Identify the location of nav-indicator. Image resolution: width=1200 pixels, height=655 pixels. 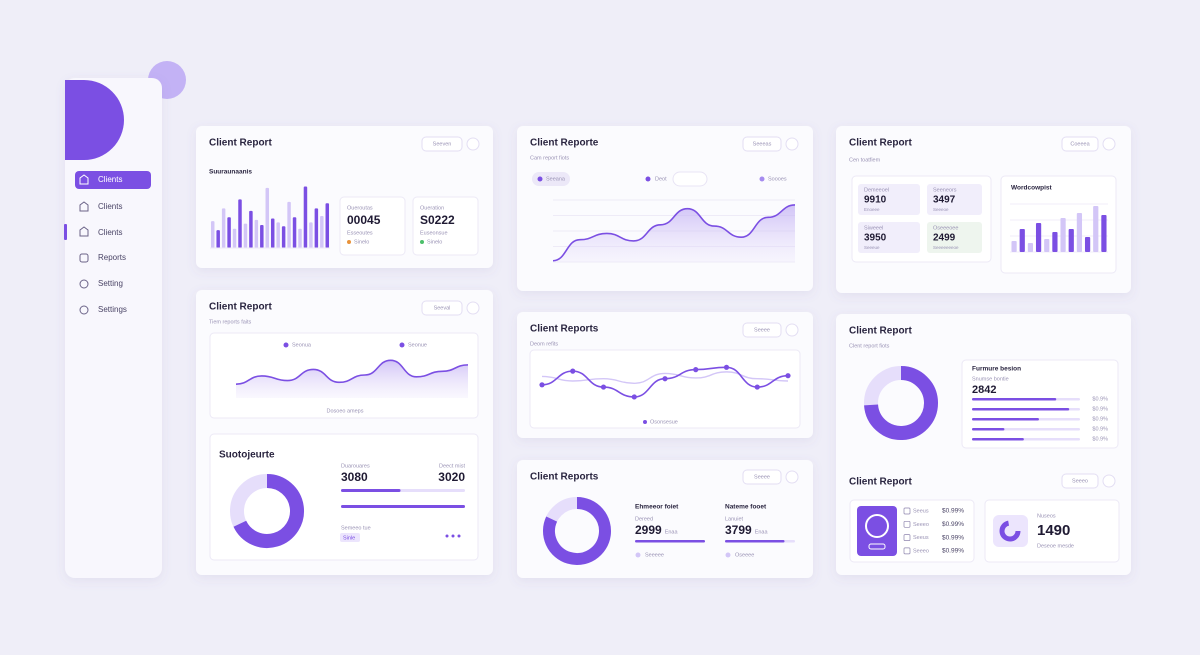
(65, 232).